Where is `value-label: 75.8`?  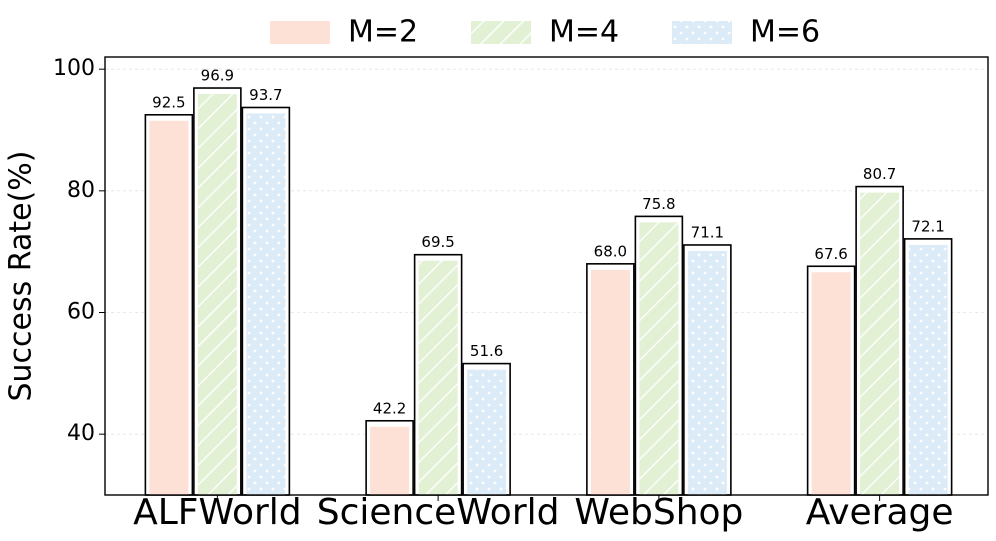 value-label: 75.8 is located at coordinates (658, 204).